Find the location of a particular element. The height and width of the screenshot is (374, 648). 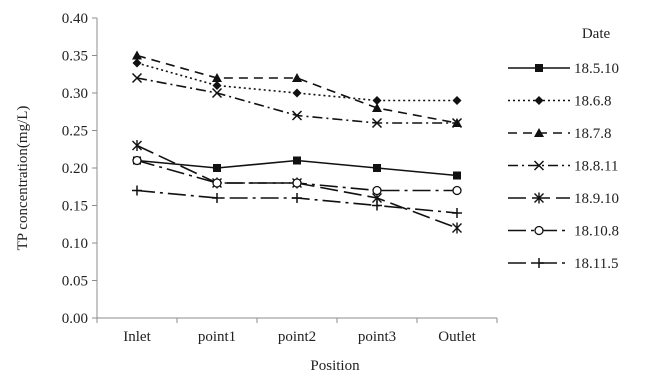

x-tick-label: Outlet is located at coordinates (457, 337).